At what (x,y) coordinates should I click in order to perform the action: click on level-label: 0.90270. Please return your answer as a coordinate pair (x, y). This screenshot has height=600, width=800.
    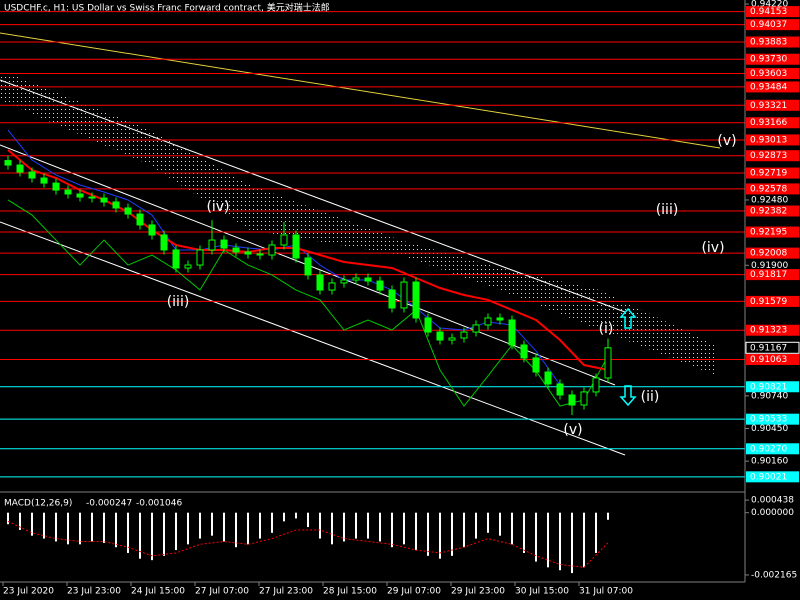
    Looking at the image, I should click on (768, 449).